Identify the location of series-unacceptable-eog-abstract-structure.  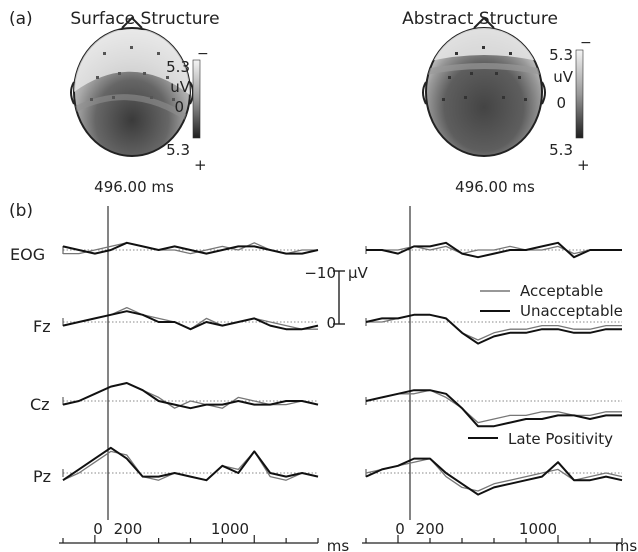
(494, 250).